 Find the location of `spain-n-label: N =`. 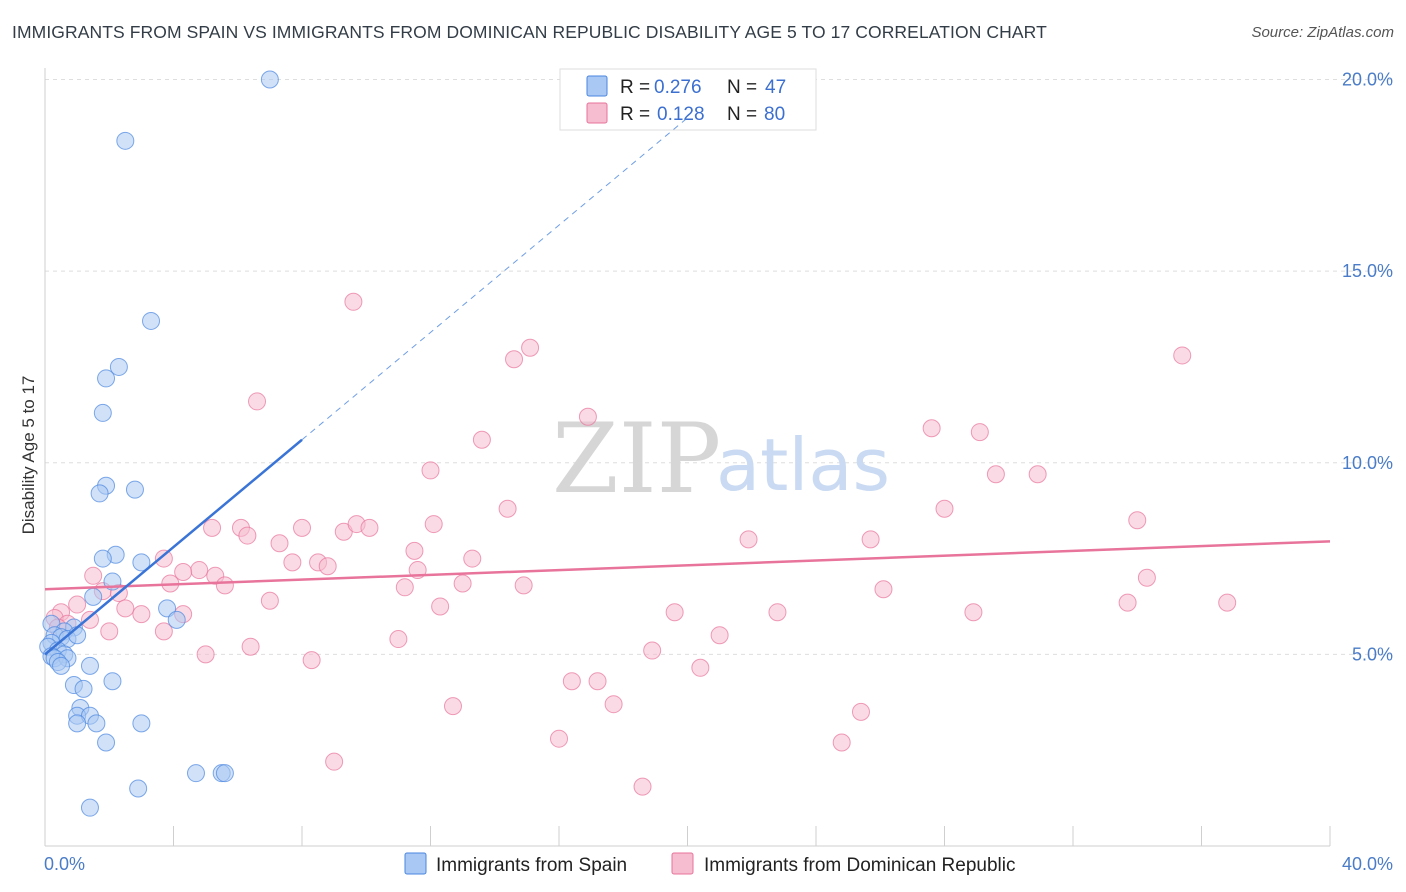

spain-n-label: N = is located at coordinates (742, 87).